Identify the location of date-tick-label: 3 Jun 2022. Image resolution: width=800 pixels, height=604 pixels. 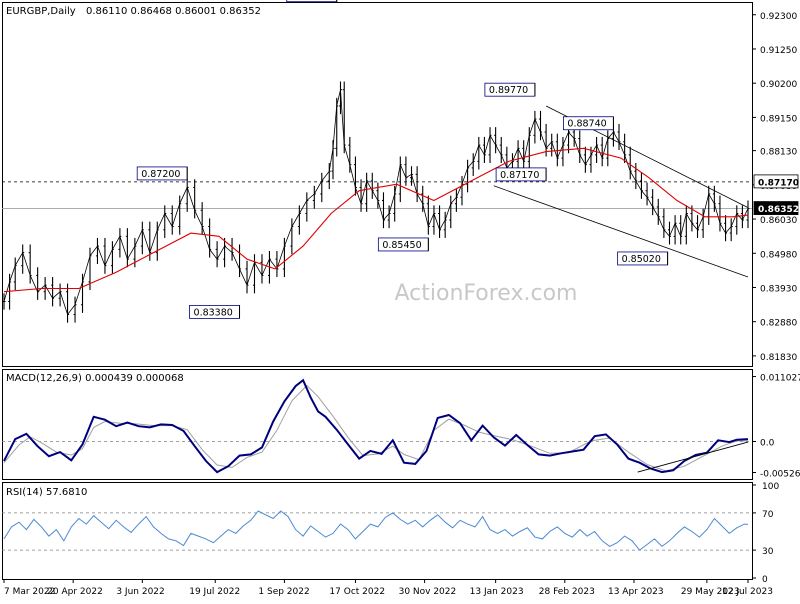
(140, 592).